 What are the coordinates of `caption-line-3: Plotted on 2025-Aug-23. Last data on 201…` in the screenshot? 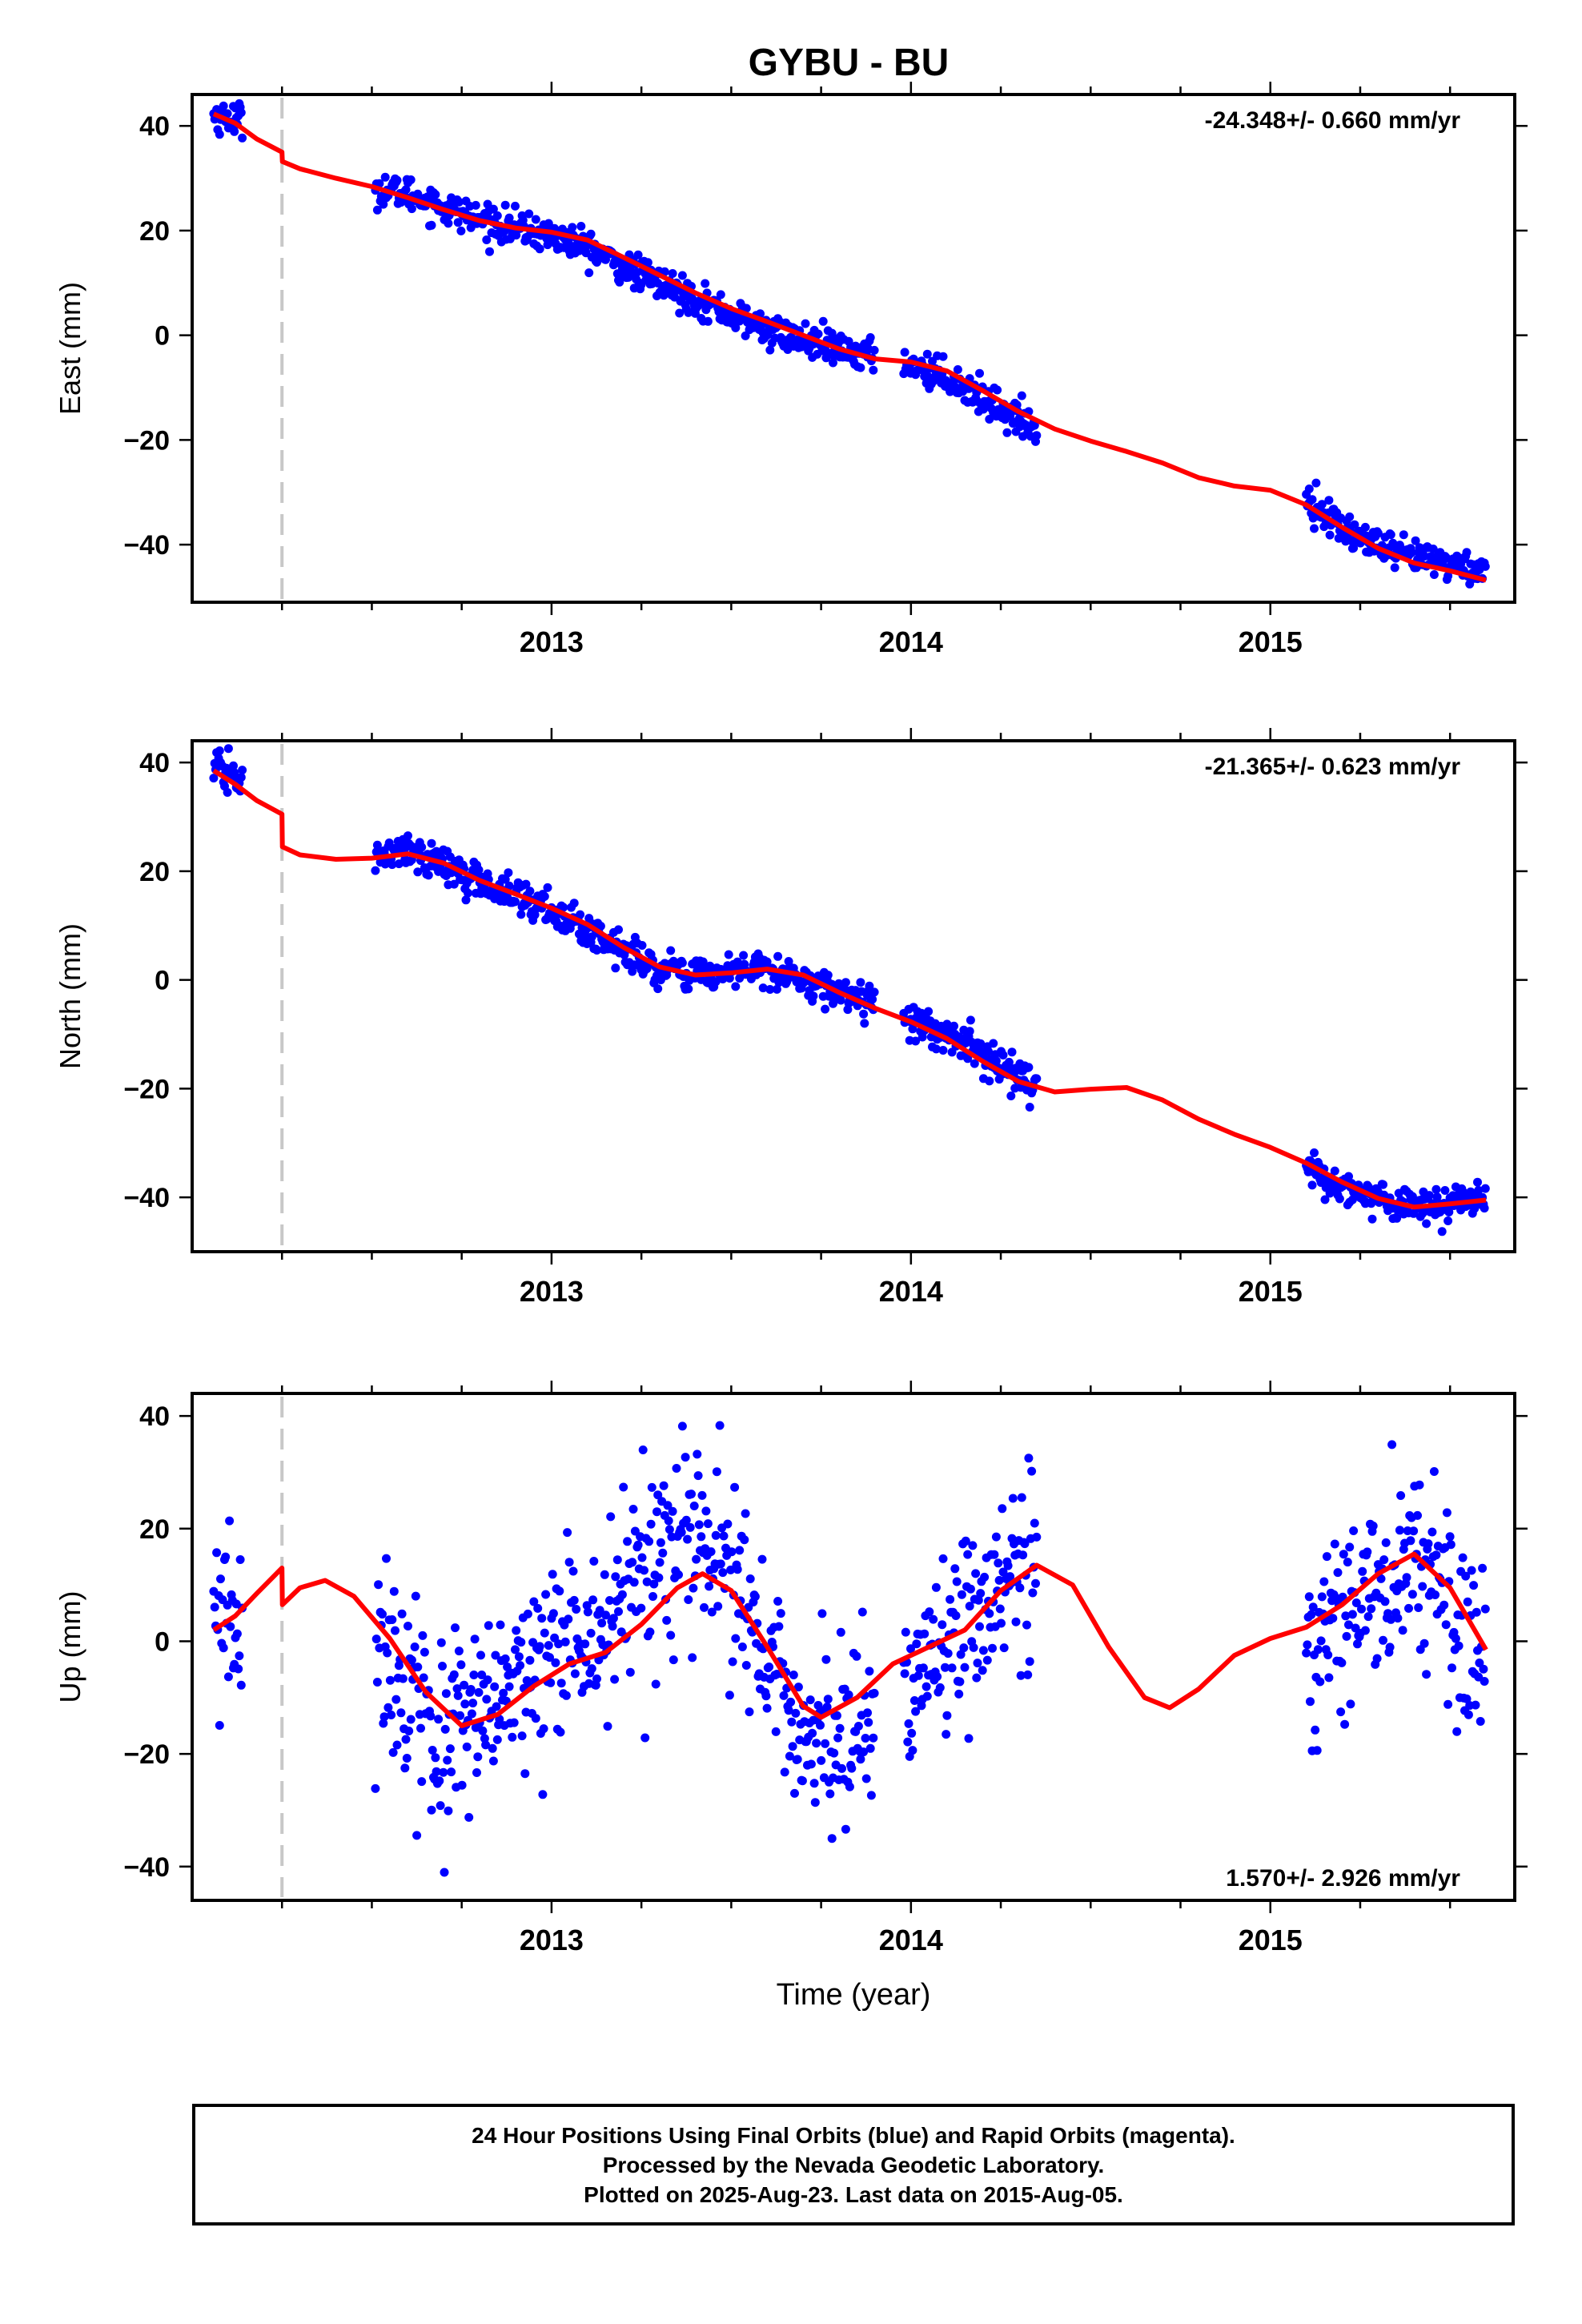 It's located at (853, 2194).